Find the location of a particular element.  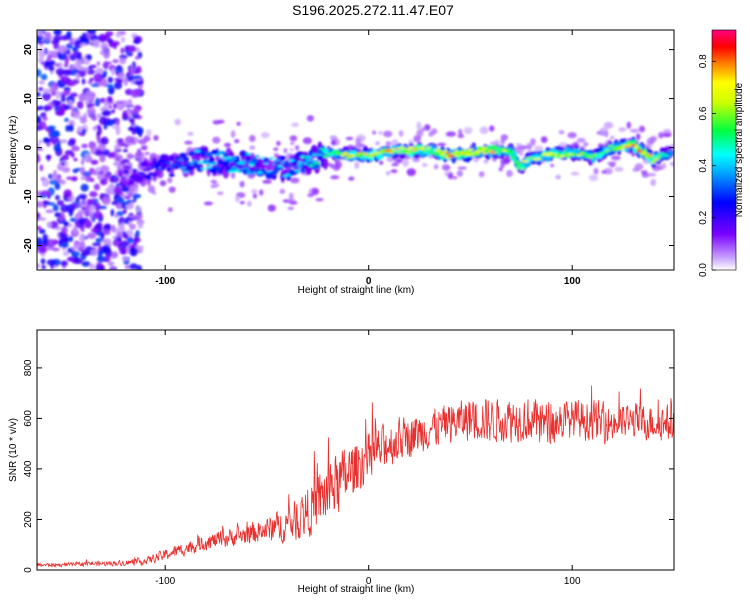

y-tick-label: 600 is located at coordinates (28, 418).